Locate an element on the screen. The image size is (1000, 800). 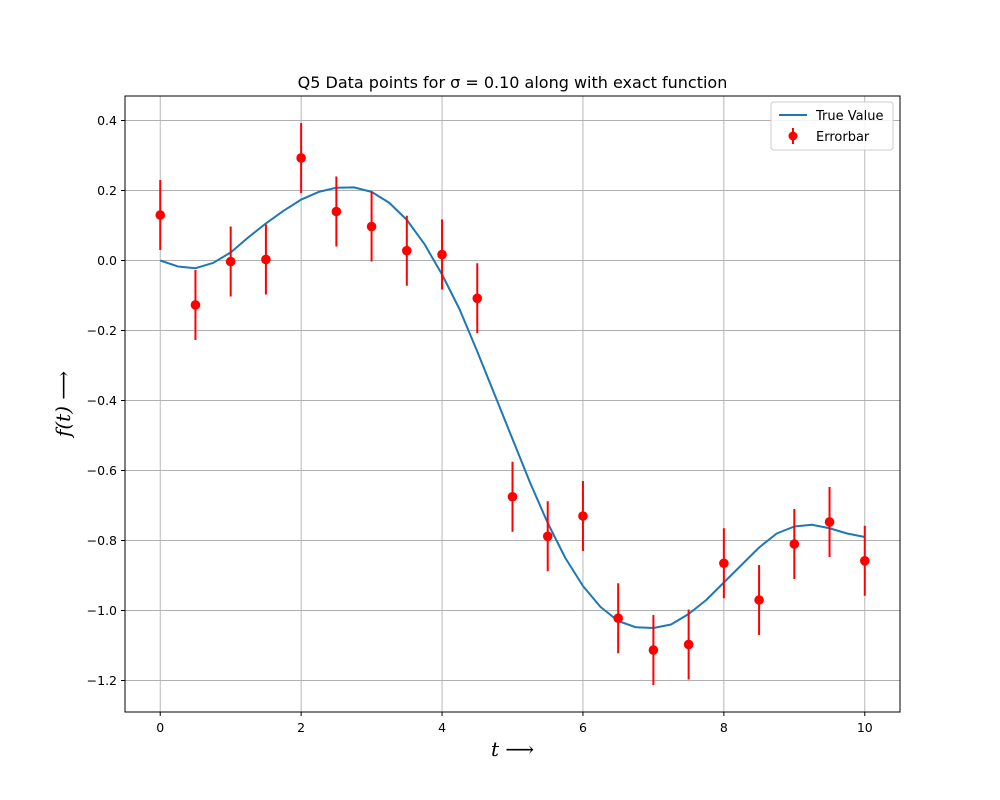
legend-label-true-value: True Value is located at coordinates (849, 116).